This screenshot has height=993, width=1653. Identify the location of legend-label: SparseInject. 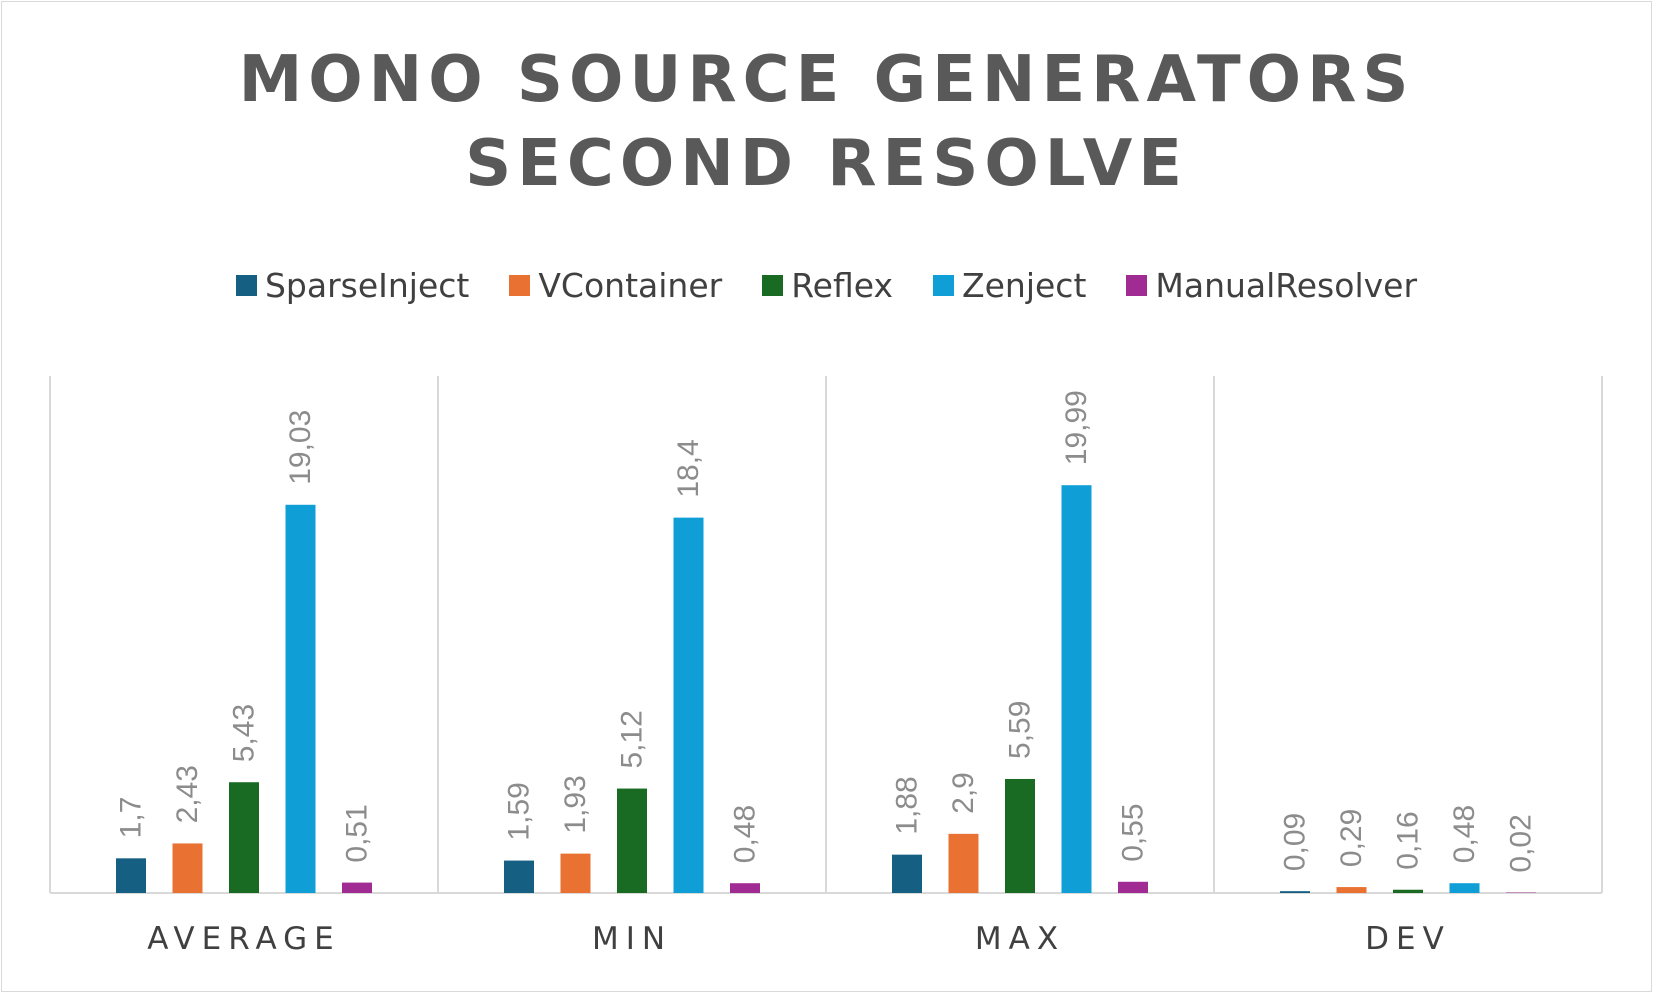
(367, 285).